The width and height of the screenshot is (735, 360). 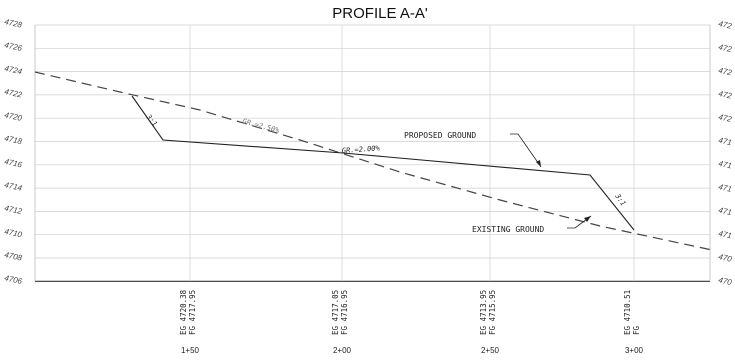 I want to click on station-elevation-label: FG, so click(x=636, y=330).